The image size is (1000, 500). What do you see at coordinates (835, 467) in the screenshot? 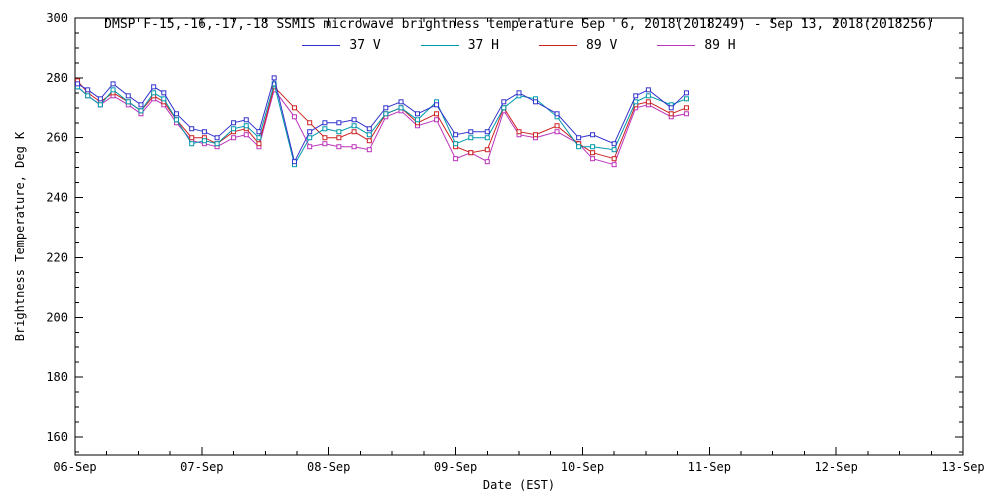
I see `x-tick-label: 12-Sep` at bounding box center [835, 467].